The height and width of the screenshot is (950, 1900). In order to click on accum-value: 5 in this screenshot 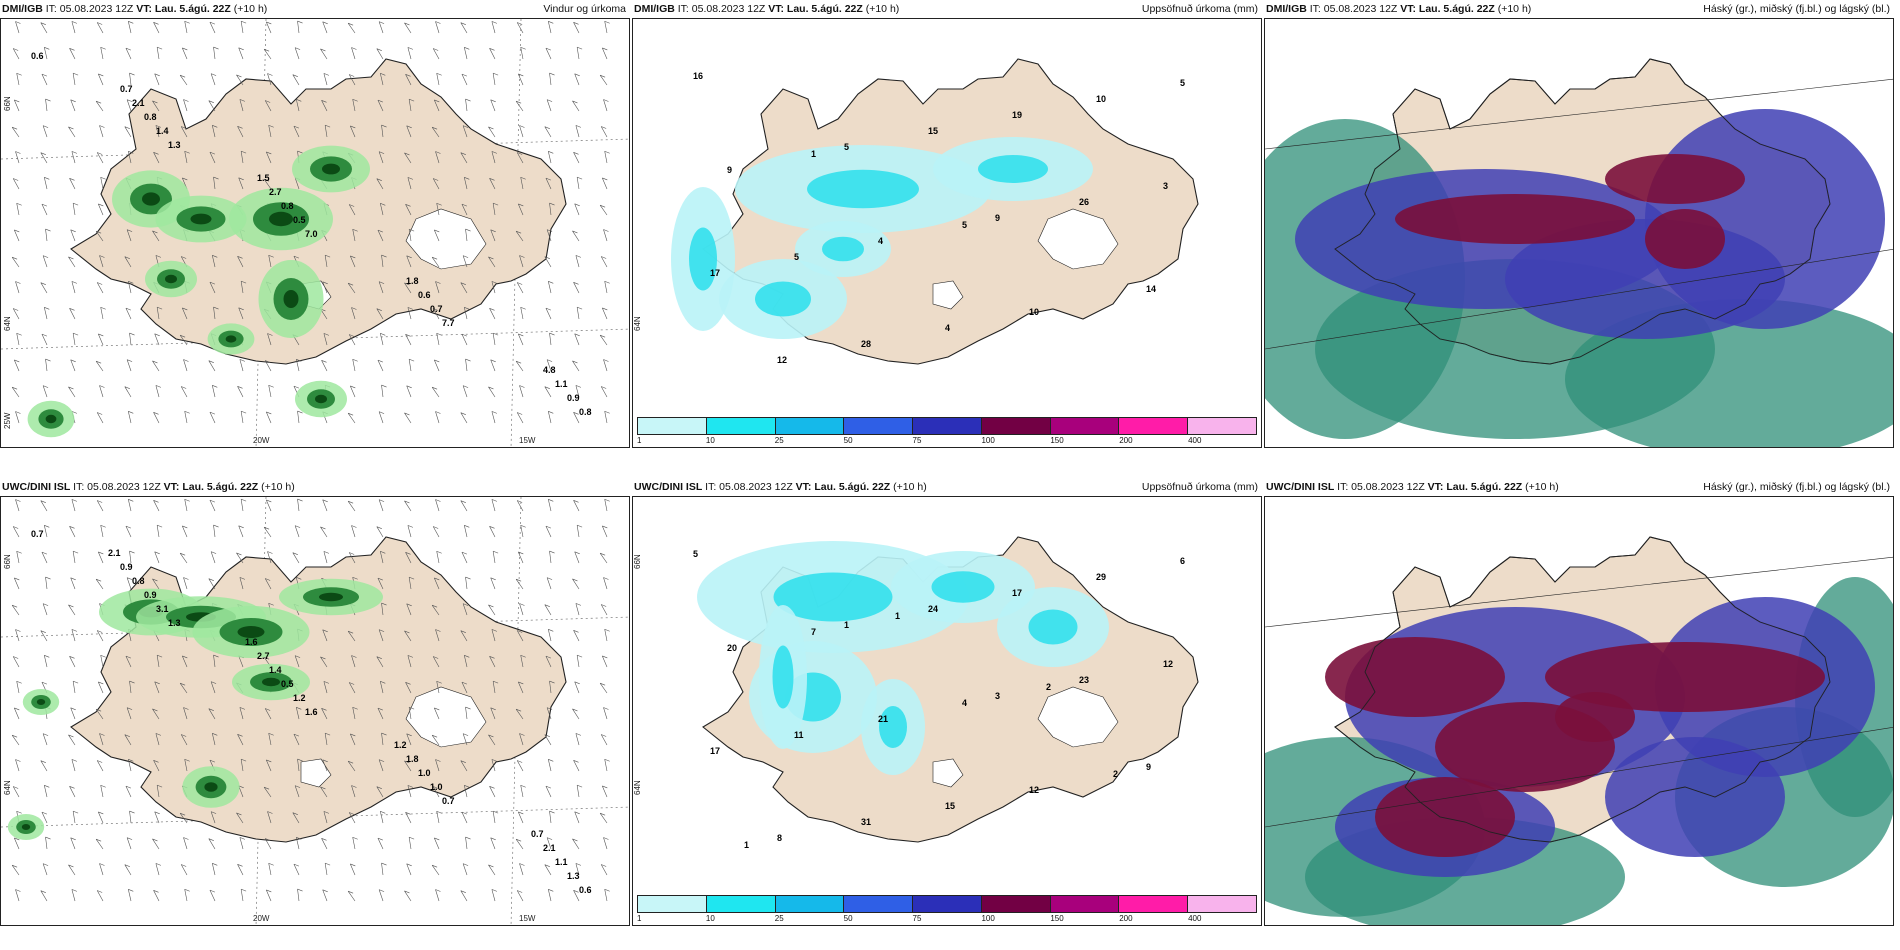, I will do `click(796, 257)`.